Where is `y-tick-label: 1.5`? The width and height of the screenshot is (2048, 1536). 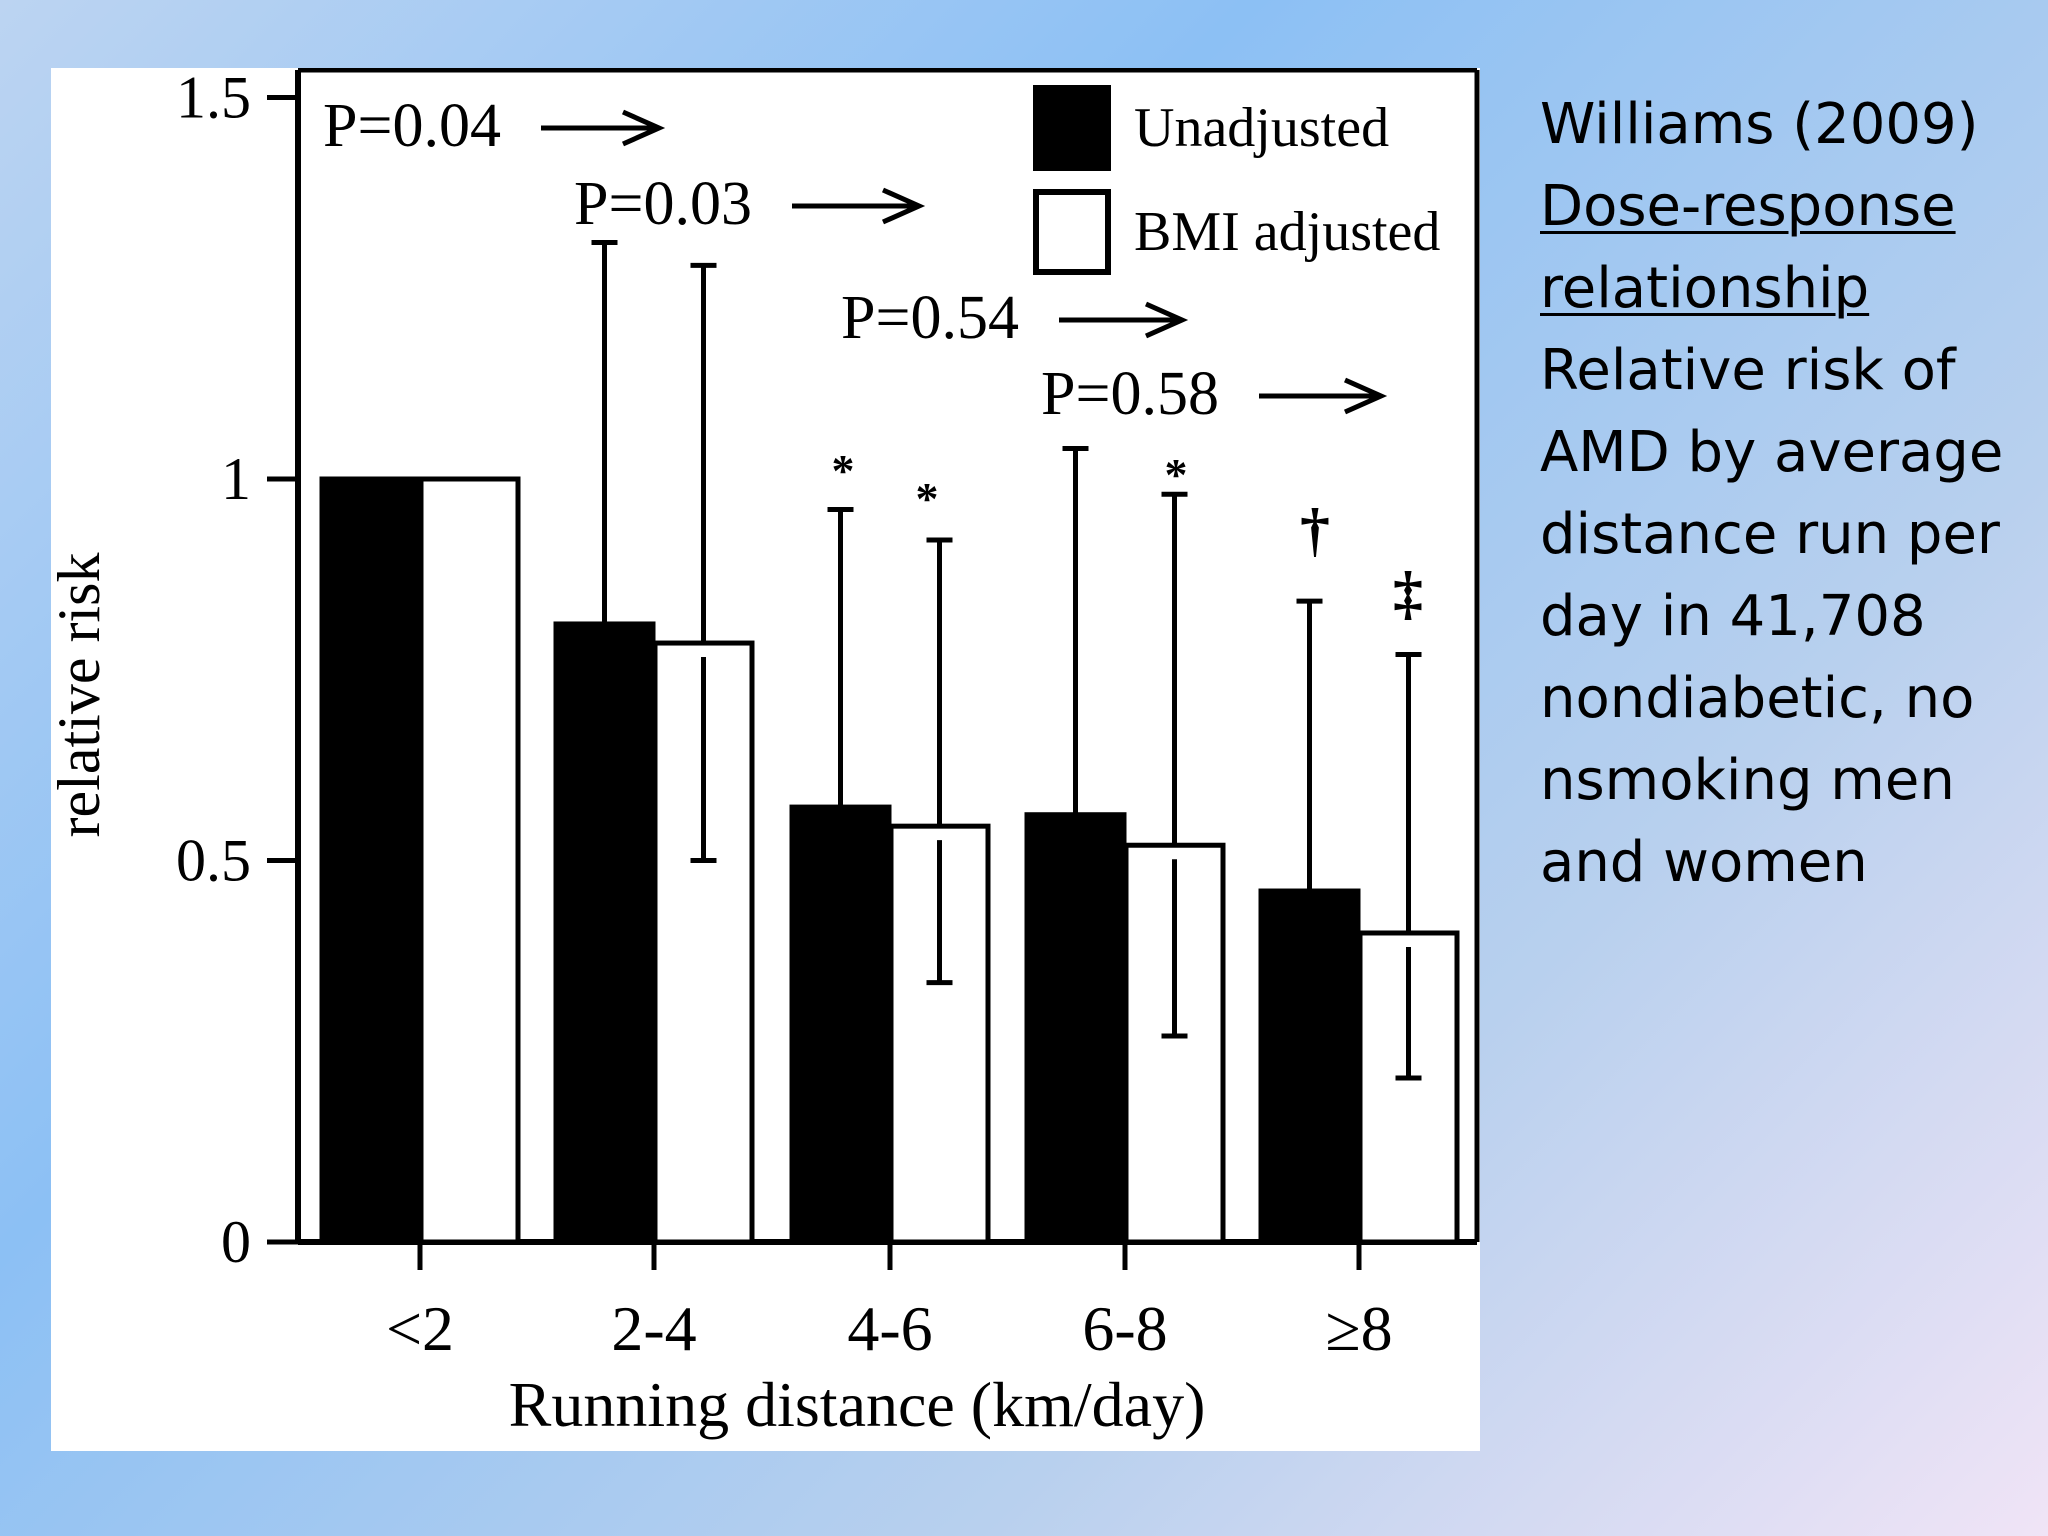
y-tick-label: 1.5 is located at coordinates (213, 99).